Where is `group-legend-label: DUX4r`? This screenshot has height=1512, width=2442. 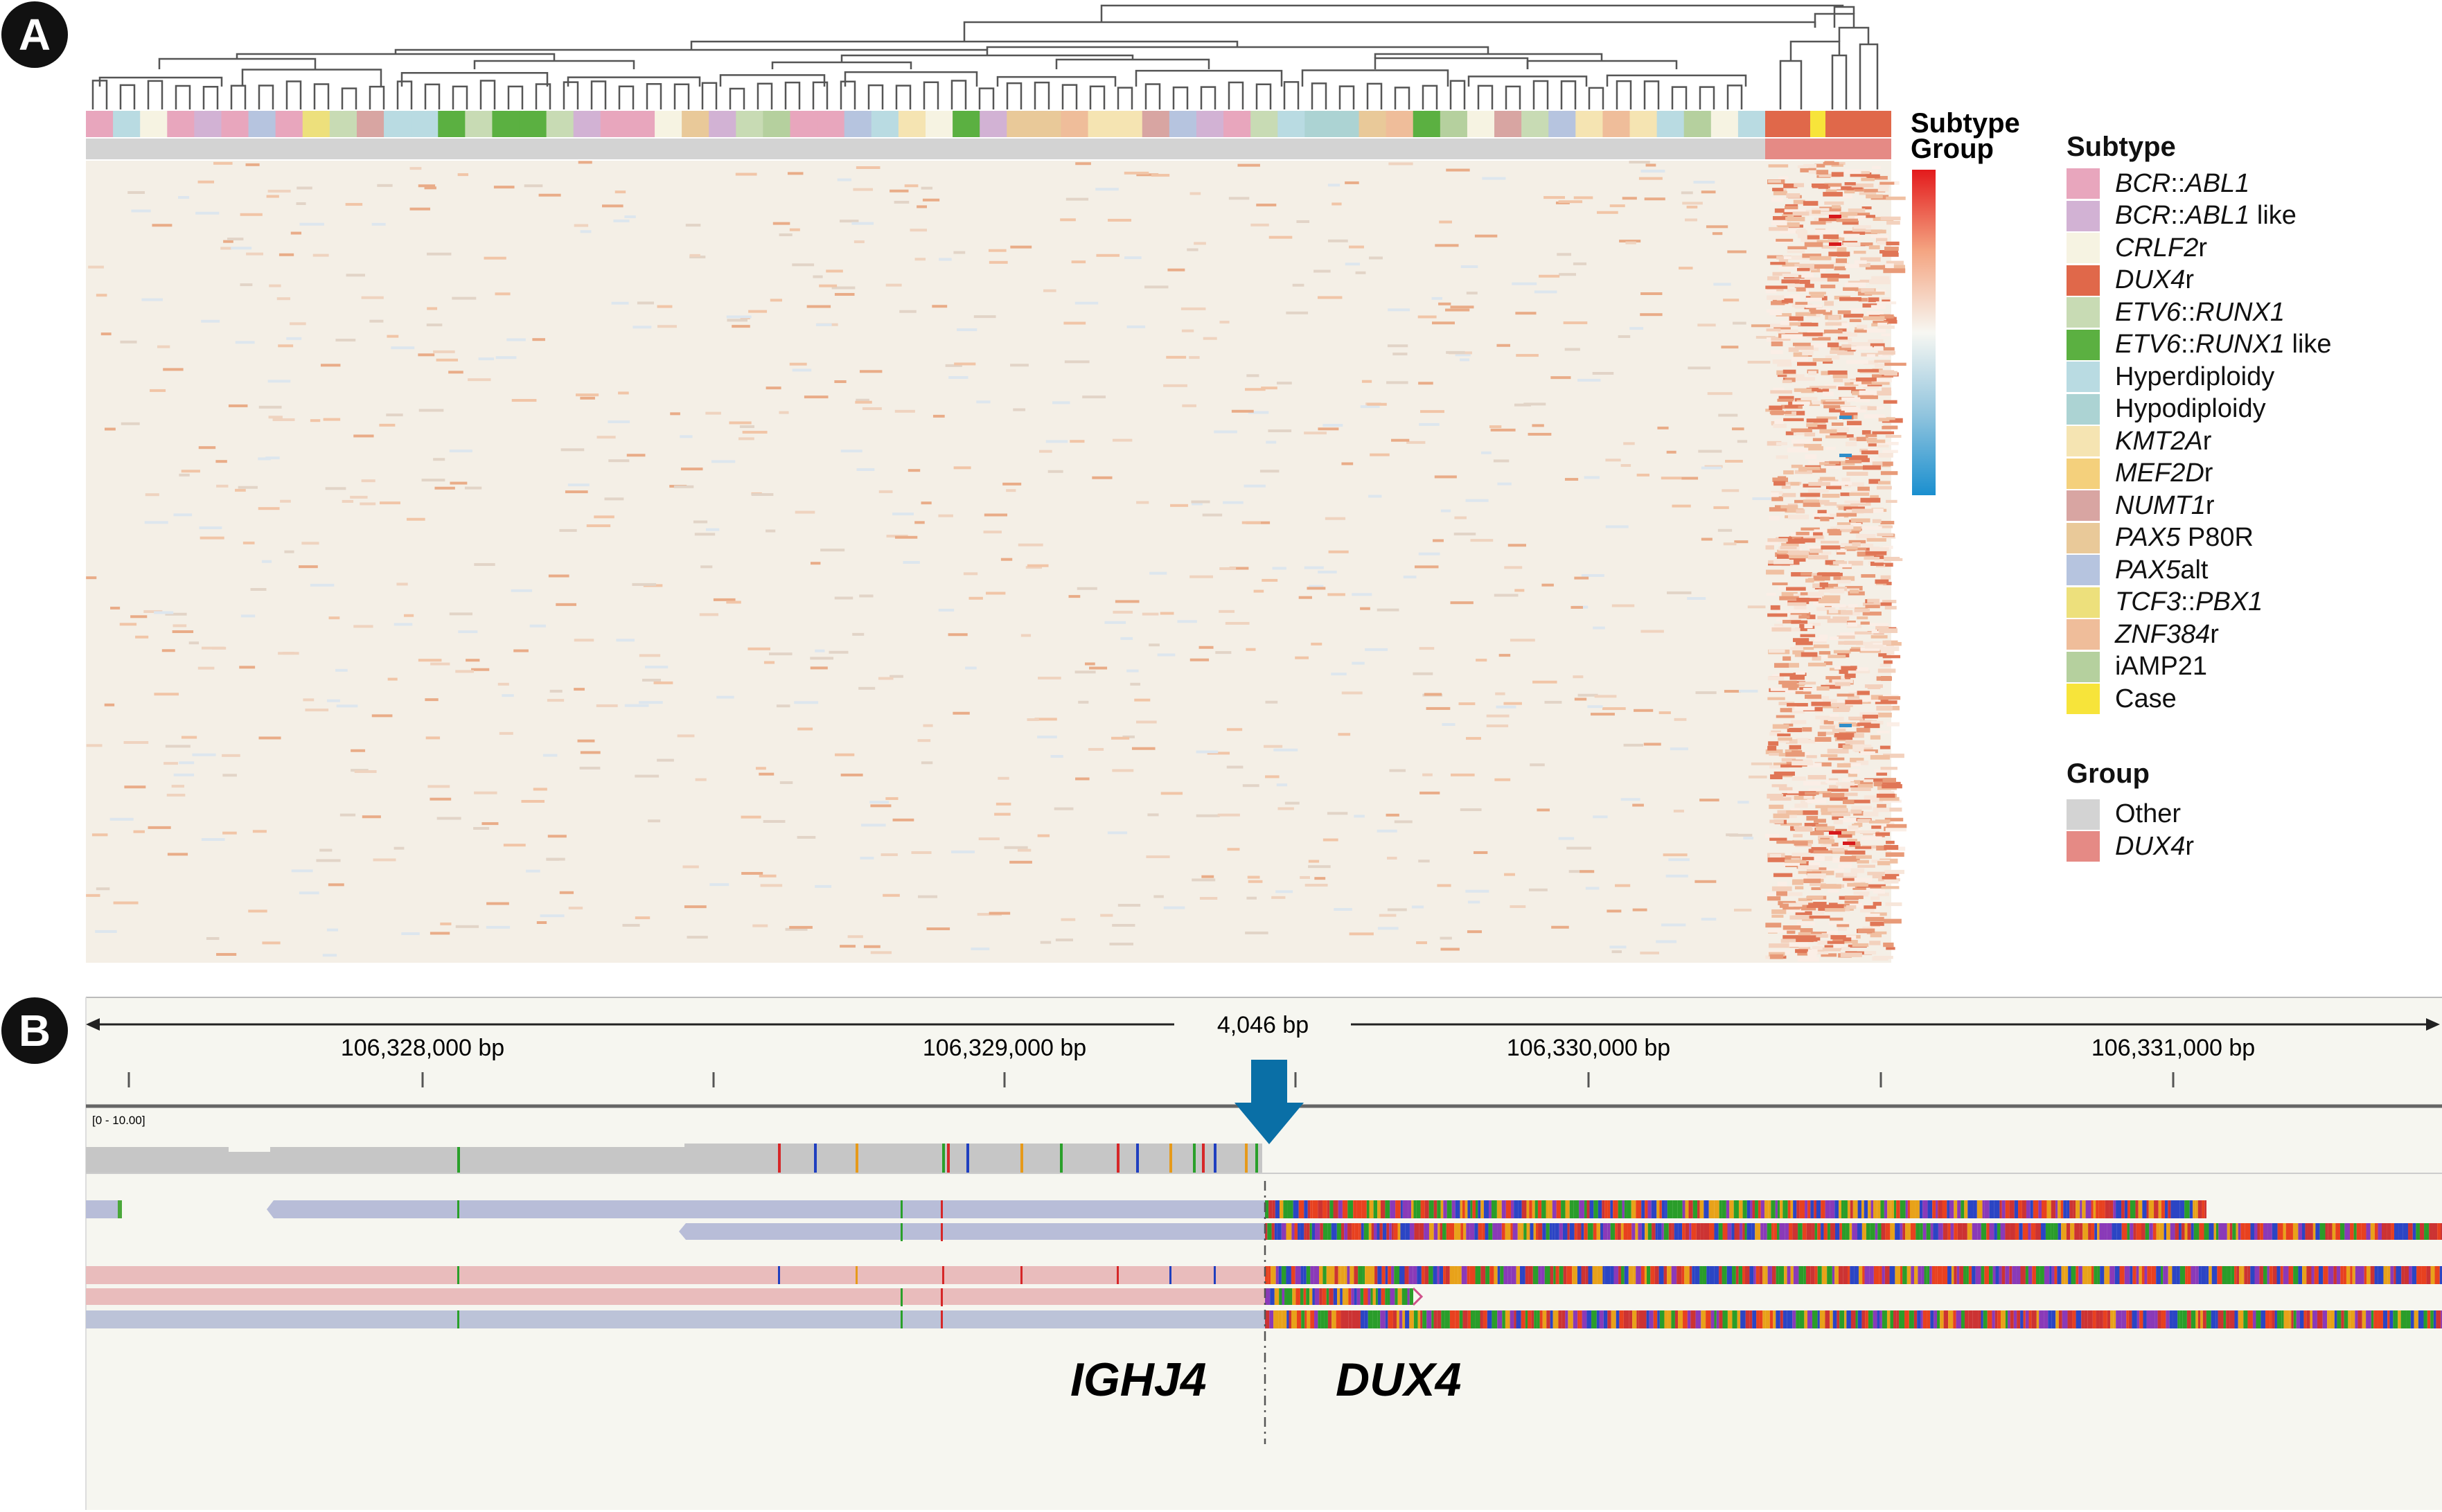
group-legend-label: DUX4r is located at coordinates (2155, 846).